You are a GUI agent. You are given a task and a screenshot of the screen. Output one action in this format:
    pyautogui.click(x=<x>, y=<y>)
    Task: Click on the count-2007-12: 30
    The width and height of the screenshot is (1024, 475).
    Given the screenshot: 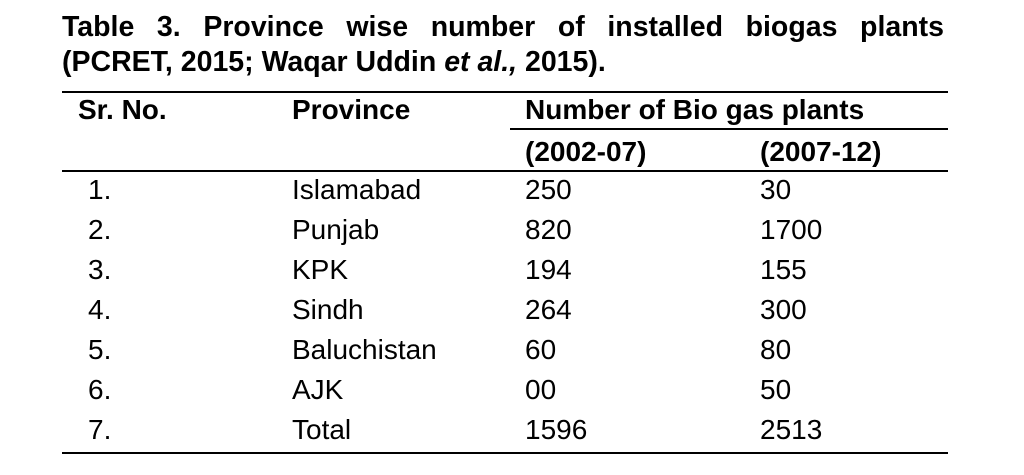 What is the action you would take?
    pyautogui.click(x=776, y=189)
    